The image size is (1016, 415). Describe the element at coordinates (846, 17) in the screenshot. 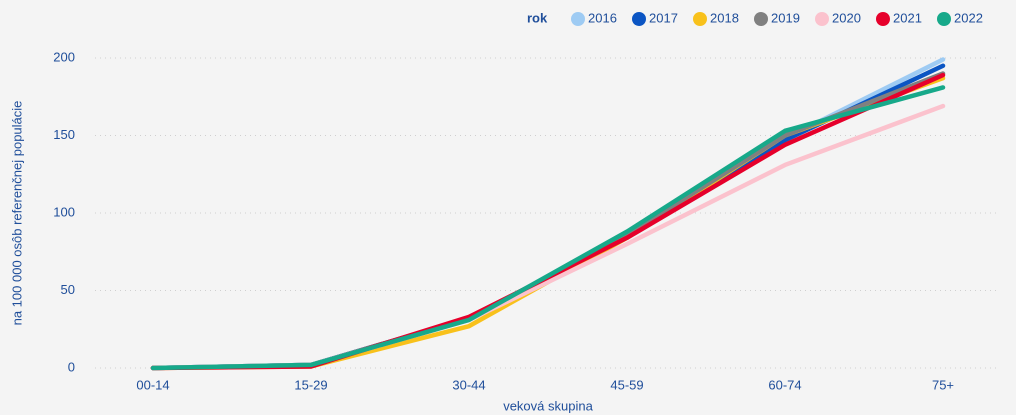

I see `legend-label: 2020` at that location.